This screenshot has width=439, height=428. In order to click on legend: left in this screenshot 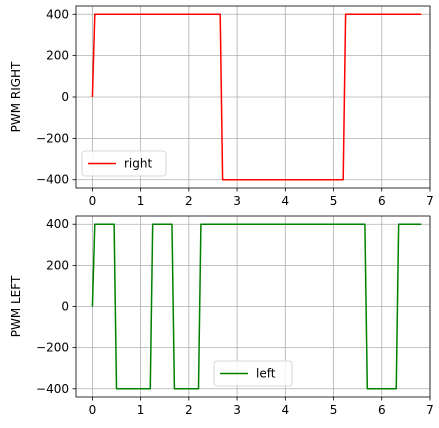, I will do `click(253, 373)`.